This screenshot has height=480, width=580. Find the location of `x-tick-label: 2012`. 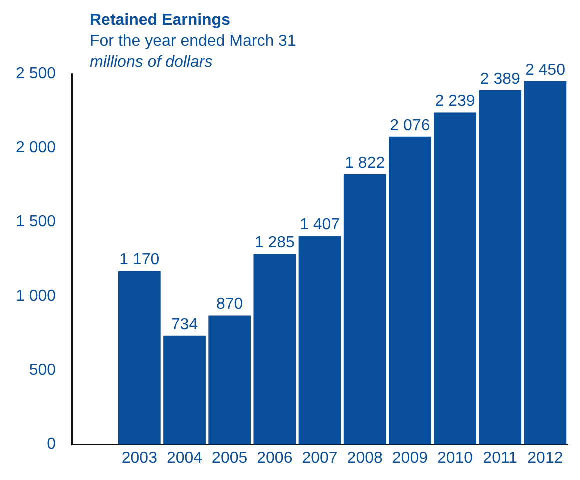

x-tick-label: 2012 is located at coordinates (546, 458).